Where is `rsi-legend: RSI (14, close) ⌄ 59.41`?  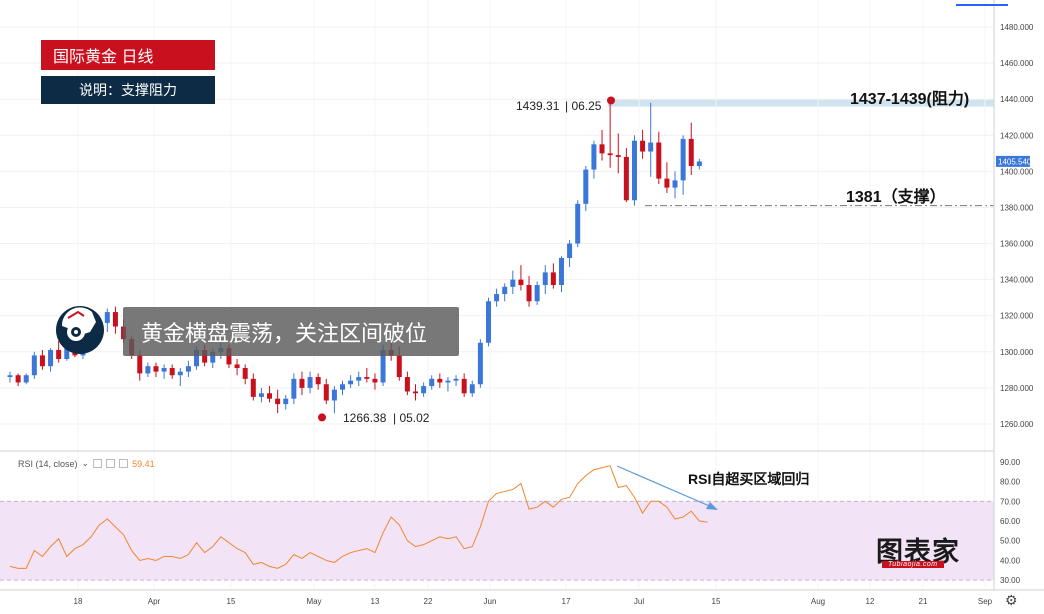 rsi-legend: RSI (14, close) ⌄ 59.41 is located at coordinates (86, 463).